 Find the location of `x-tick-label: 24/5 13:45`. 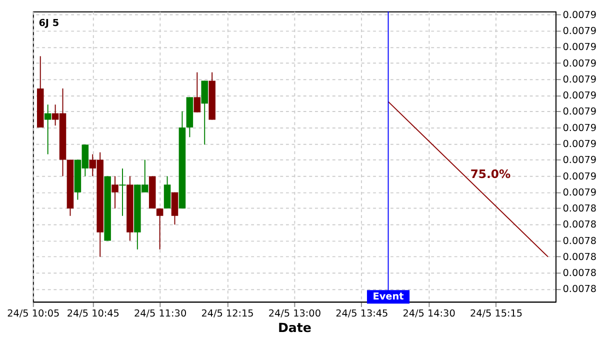

x-tick-label: 24/5 13:45 is located at coordinates (362, 314).